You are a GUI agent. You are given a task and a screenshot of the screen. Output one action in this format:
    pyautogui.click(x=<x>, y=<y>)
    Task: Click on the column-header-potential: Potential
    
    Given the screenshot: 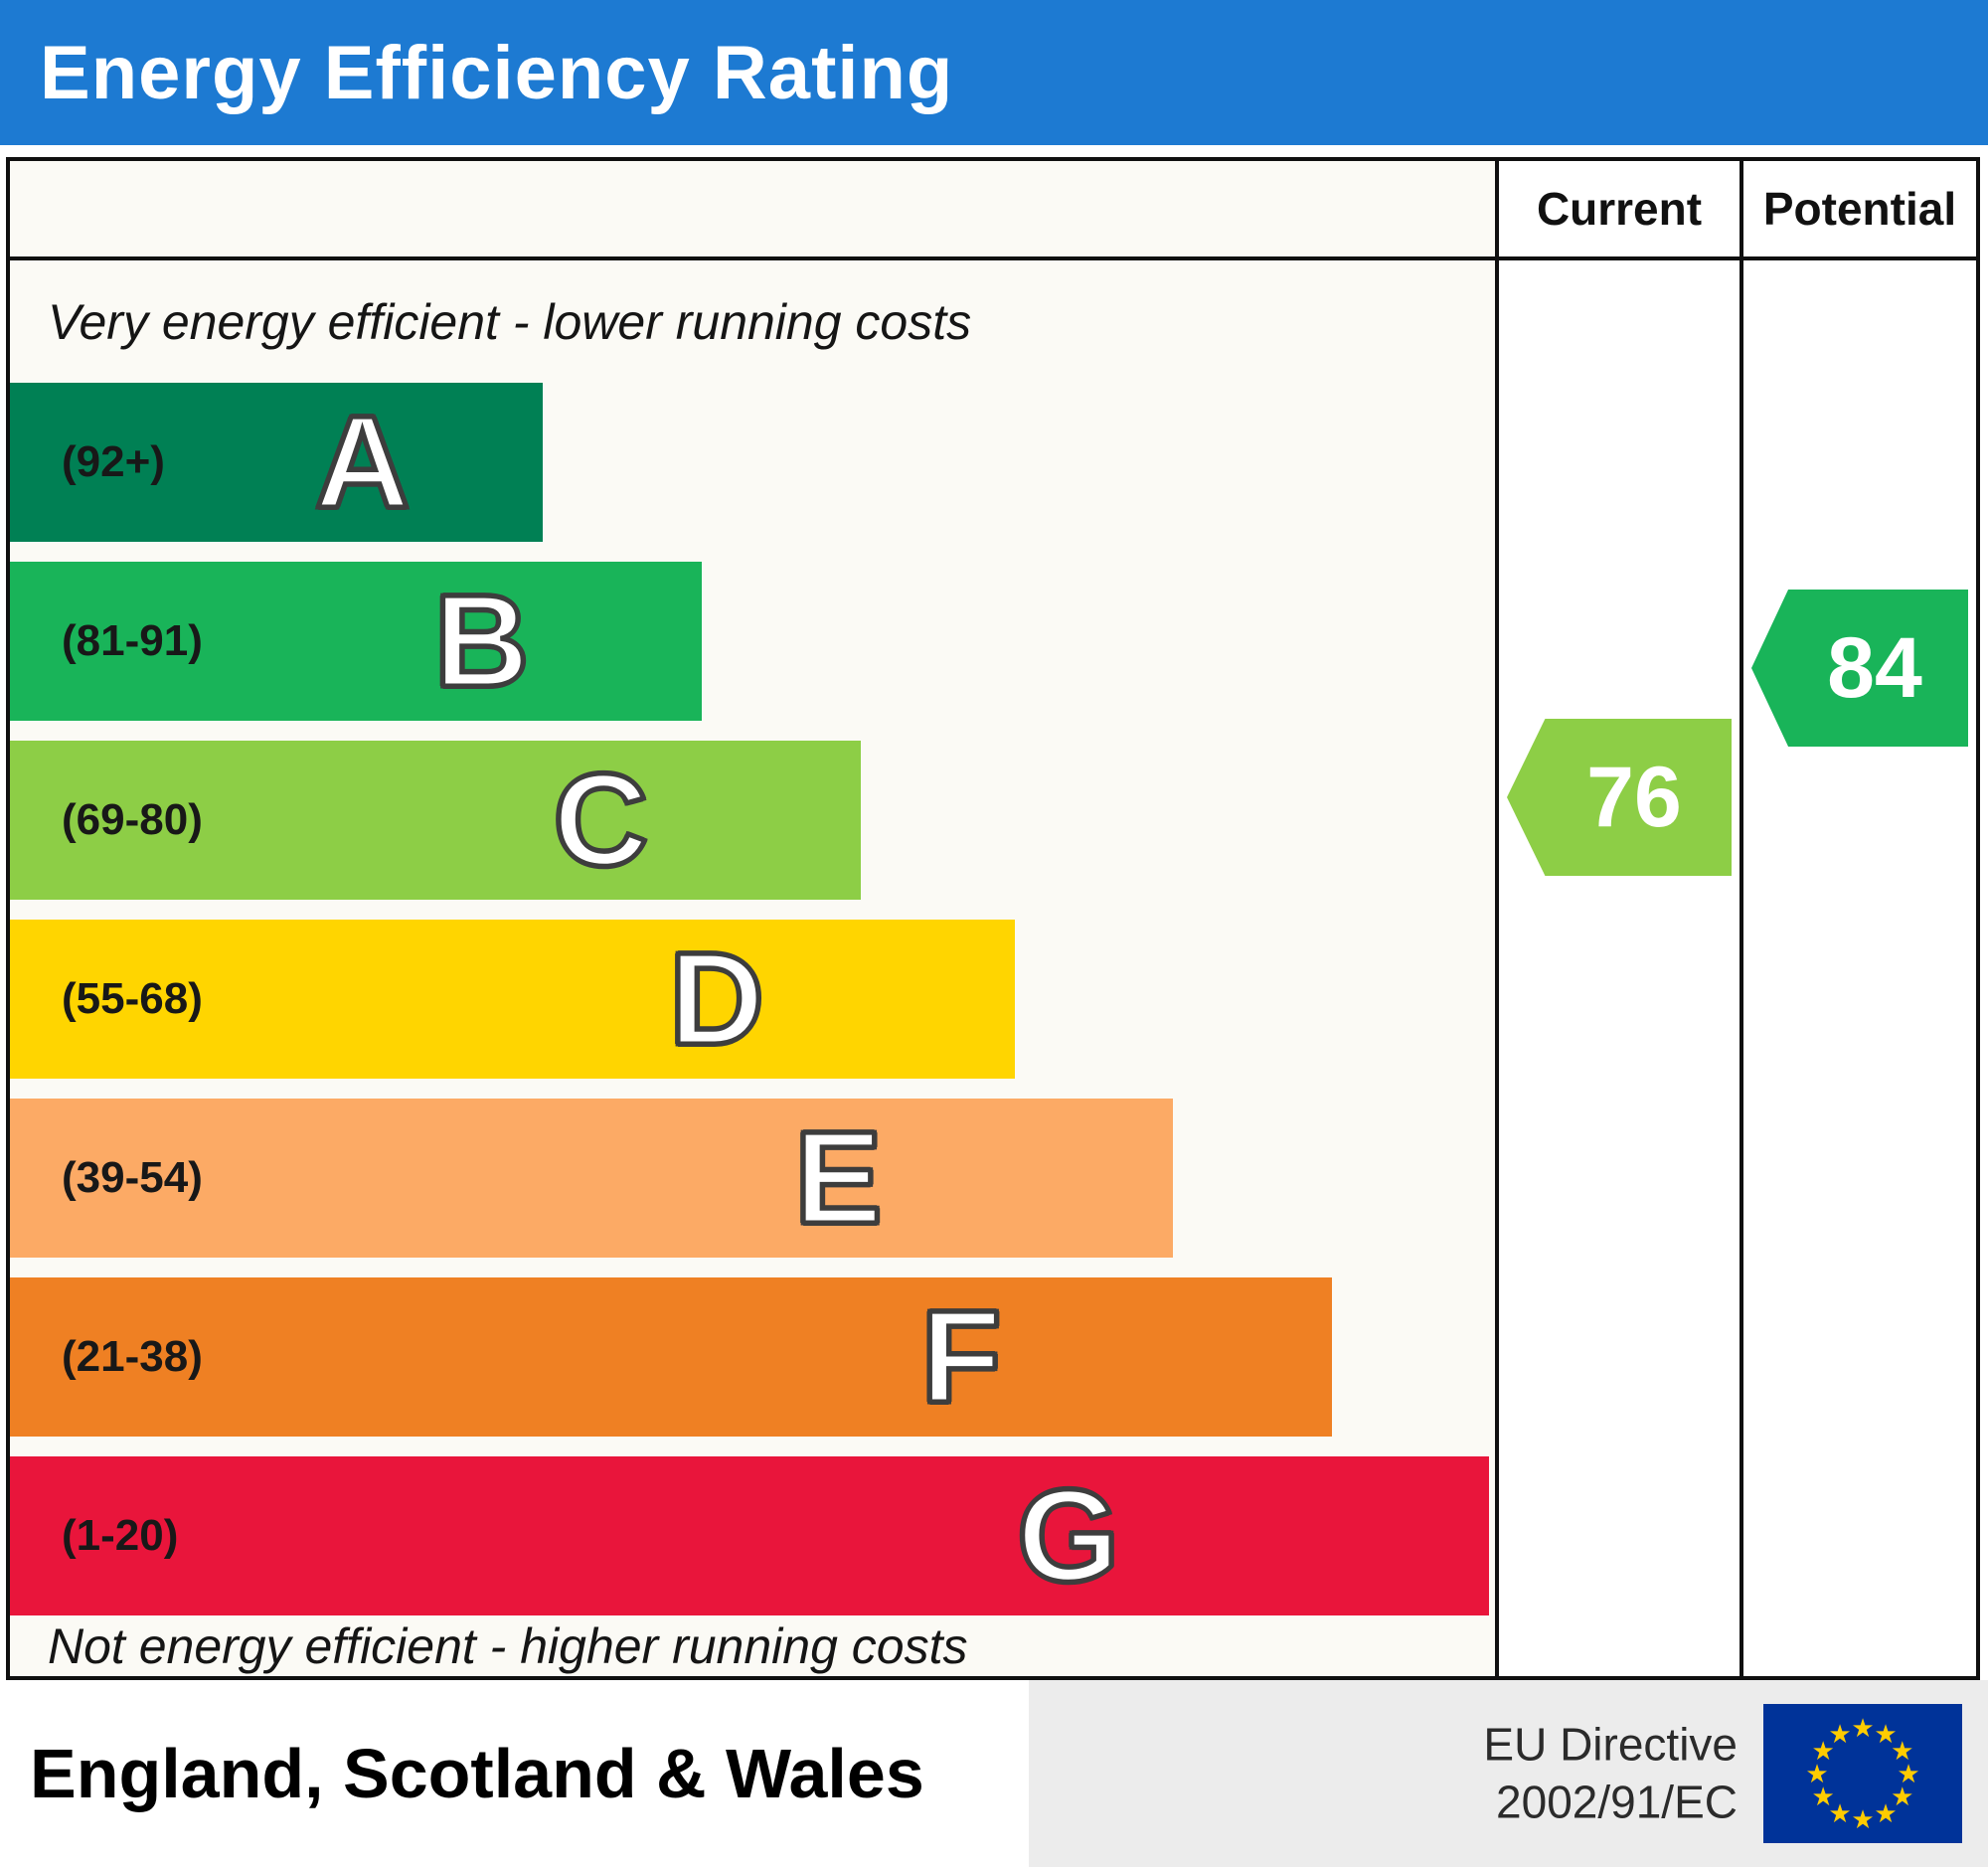 What is the action you would take?
    pyautogui.click(x=1858, y=210)
    